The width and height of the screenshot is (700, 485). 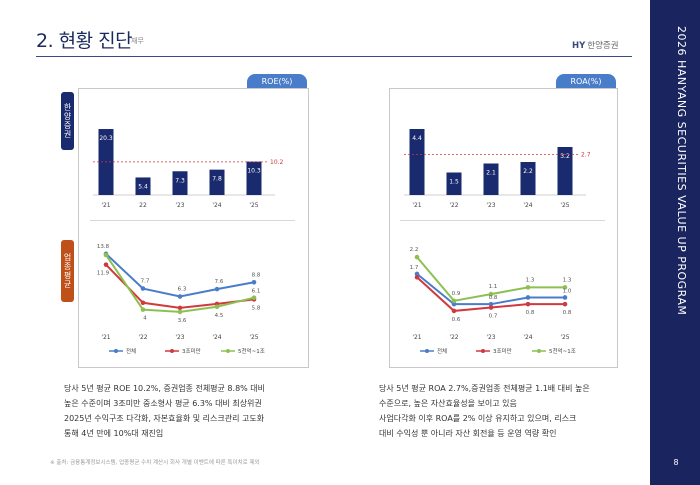 I want to click on roa-bar-label: 2.1, so click(x=491, y=173).